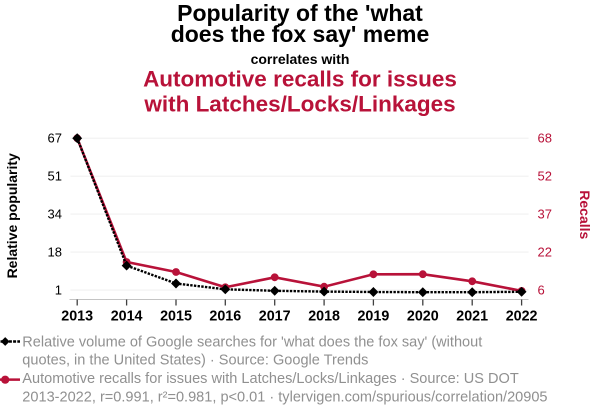 The image size is (600, 420). I want to click on svg-text: 1, so click(58, 290).